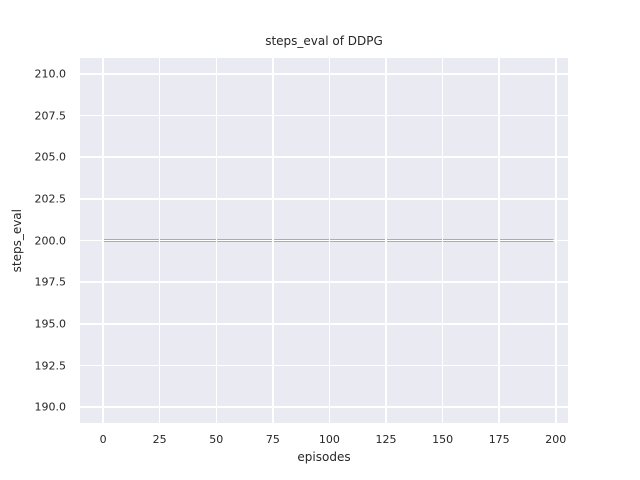 The height and width of the screenshot is (480, 640). Describe the element at coordinates (499, 439) in the screenshot. I see `x-tick-label: 175` at that location.